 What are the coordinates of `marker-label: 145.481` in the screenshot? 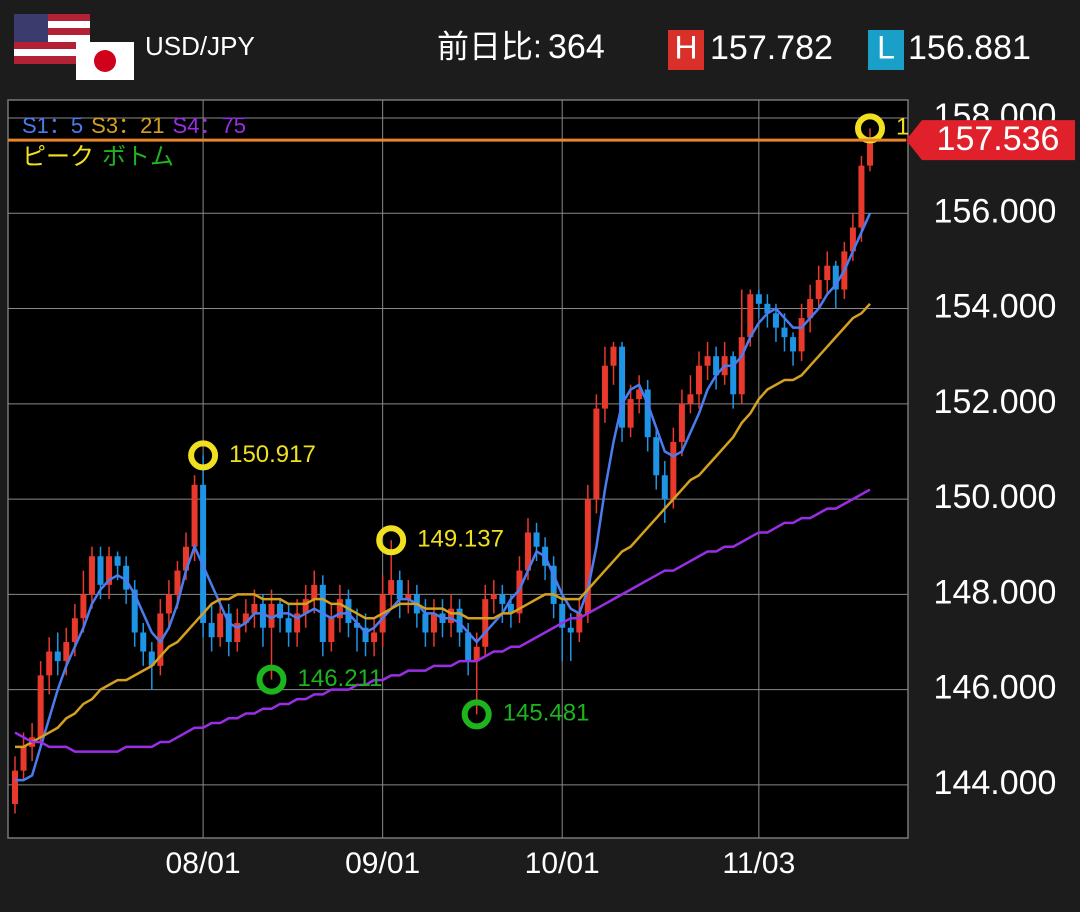 It's located at (546, 713).